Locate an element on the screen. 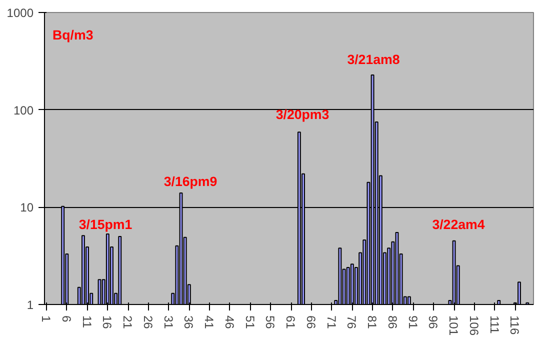 This screenshot has width=538, height=338. x-tick-label: 6 is located at coordinates (66, 319).